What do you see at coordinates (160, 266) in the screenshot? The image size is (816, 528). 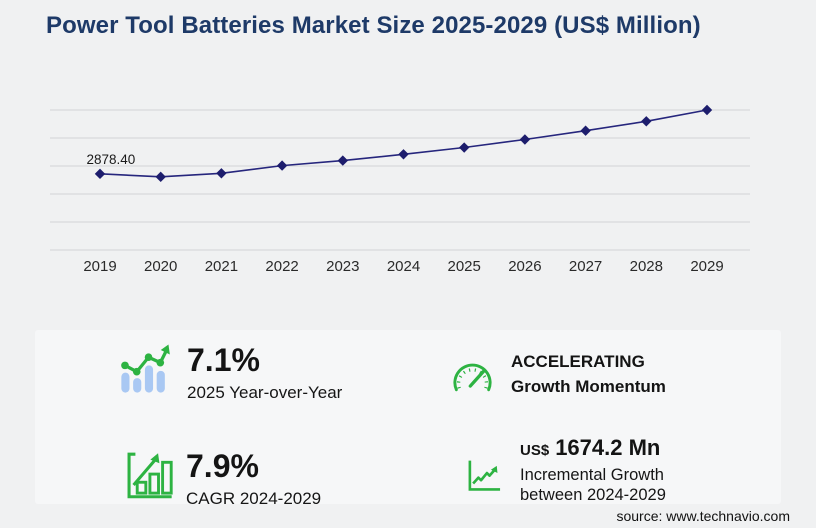 I see `svg-text: 2020` at bounding box center [160, 266].